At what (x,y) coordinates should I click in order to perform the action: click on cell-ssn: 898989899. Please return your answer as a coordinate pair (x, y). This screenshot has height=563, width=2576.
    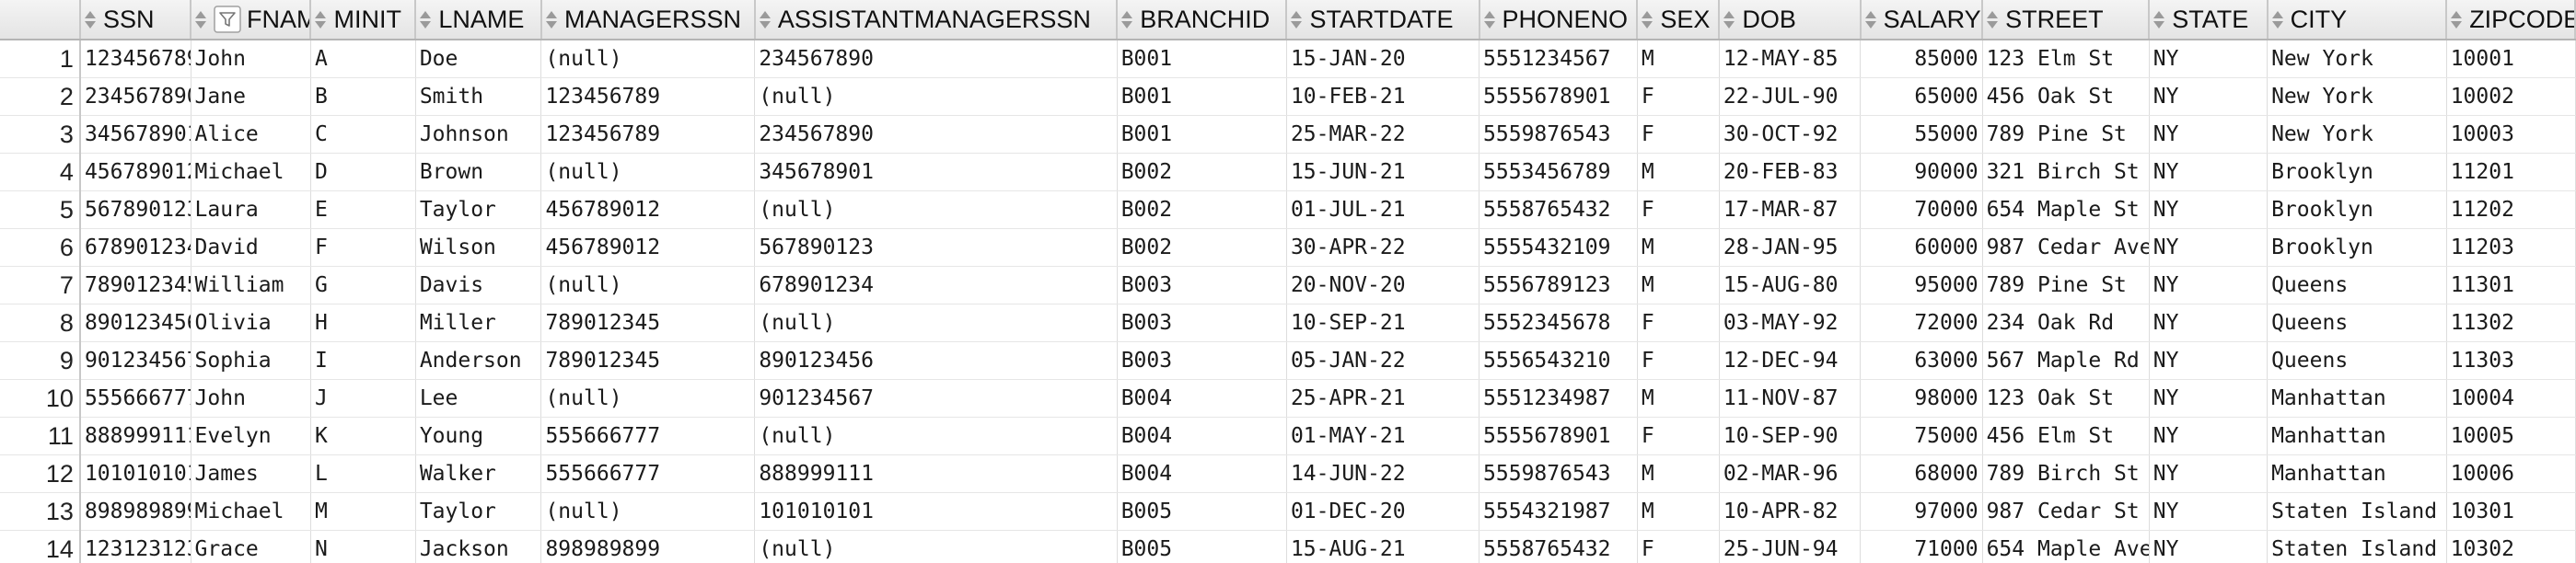
    Looking at the image, I should click on (135, 511).